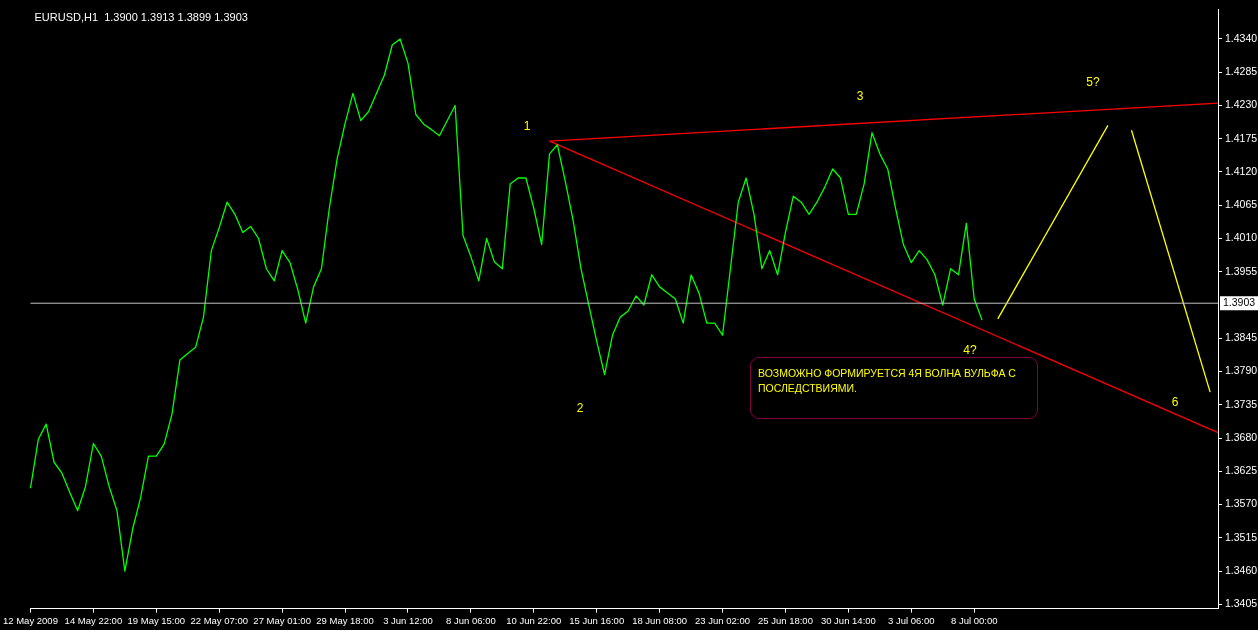 The image size is (1258, 630). What do you see at coordinates (282, 620) in the screenshot?
I see `x-tick-label: 27 May 01:00` at bounding box center [282, 620].